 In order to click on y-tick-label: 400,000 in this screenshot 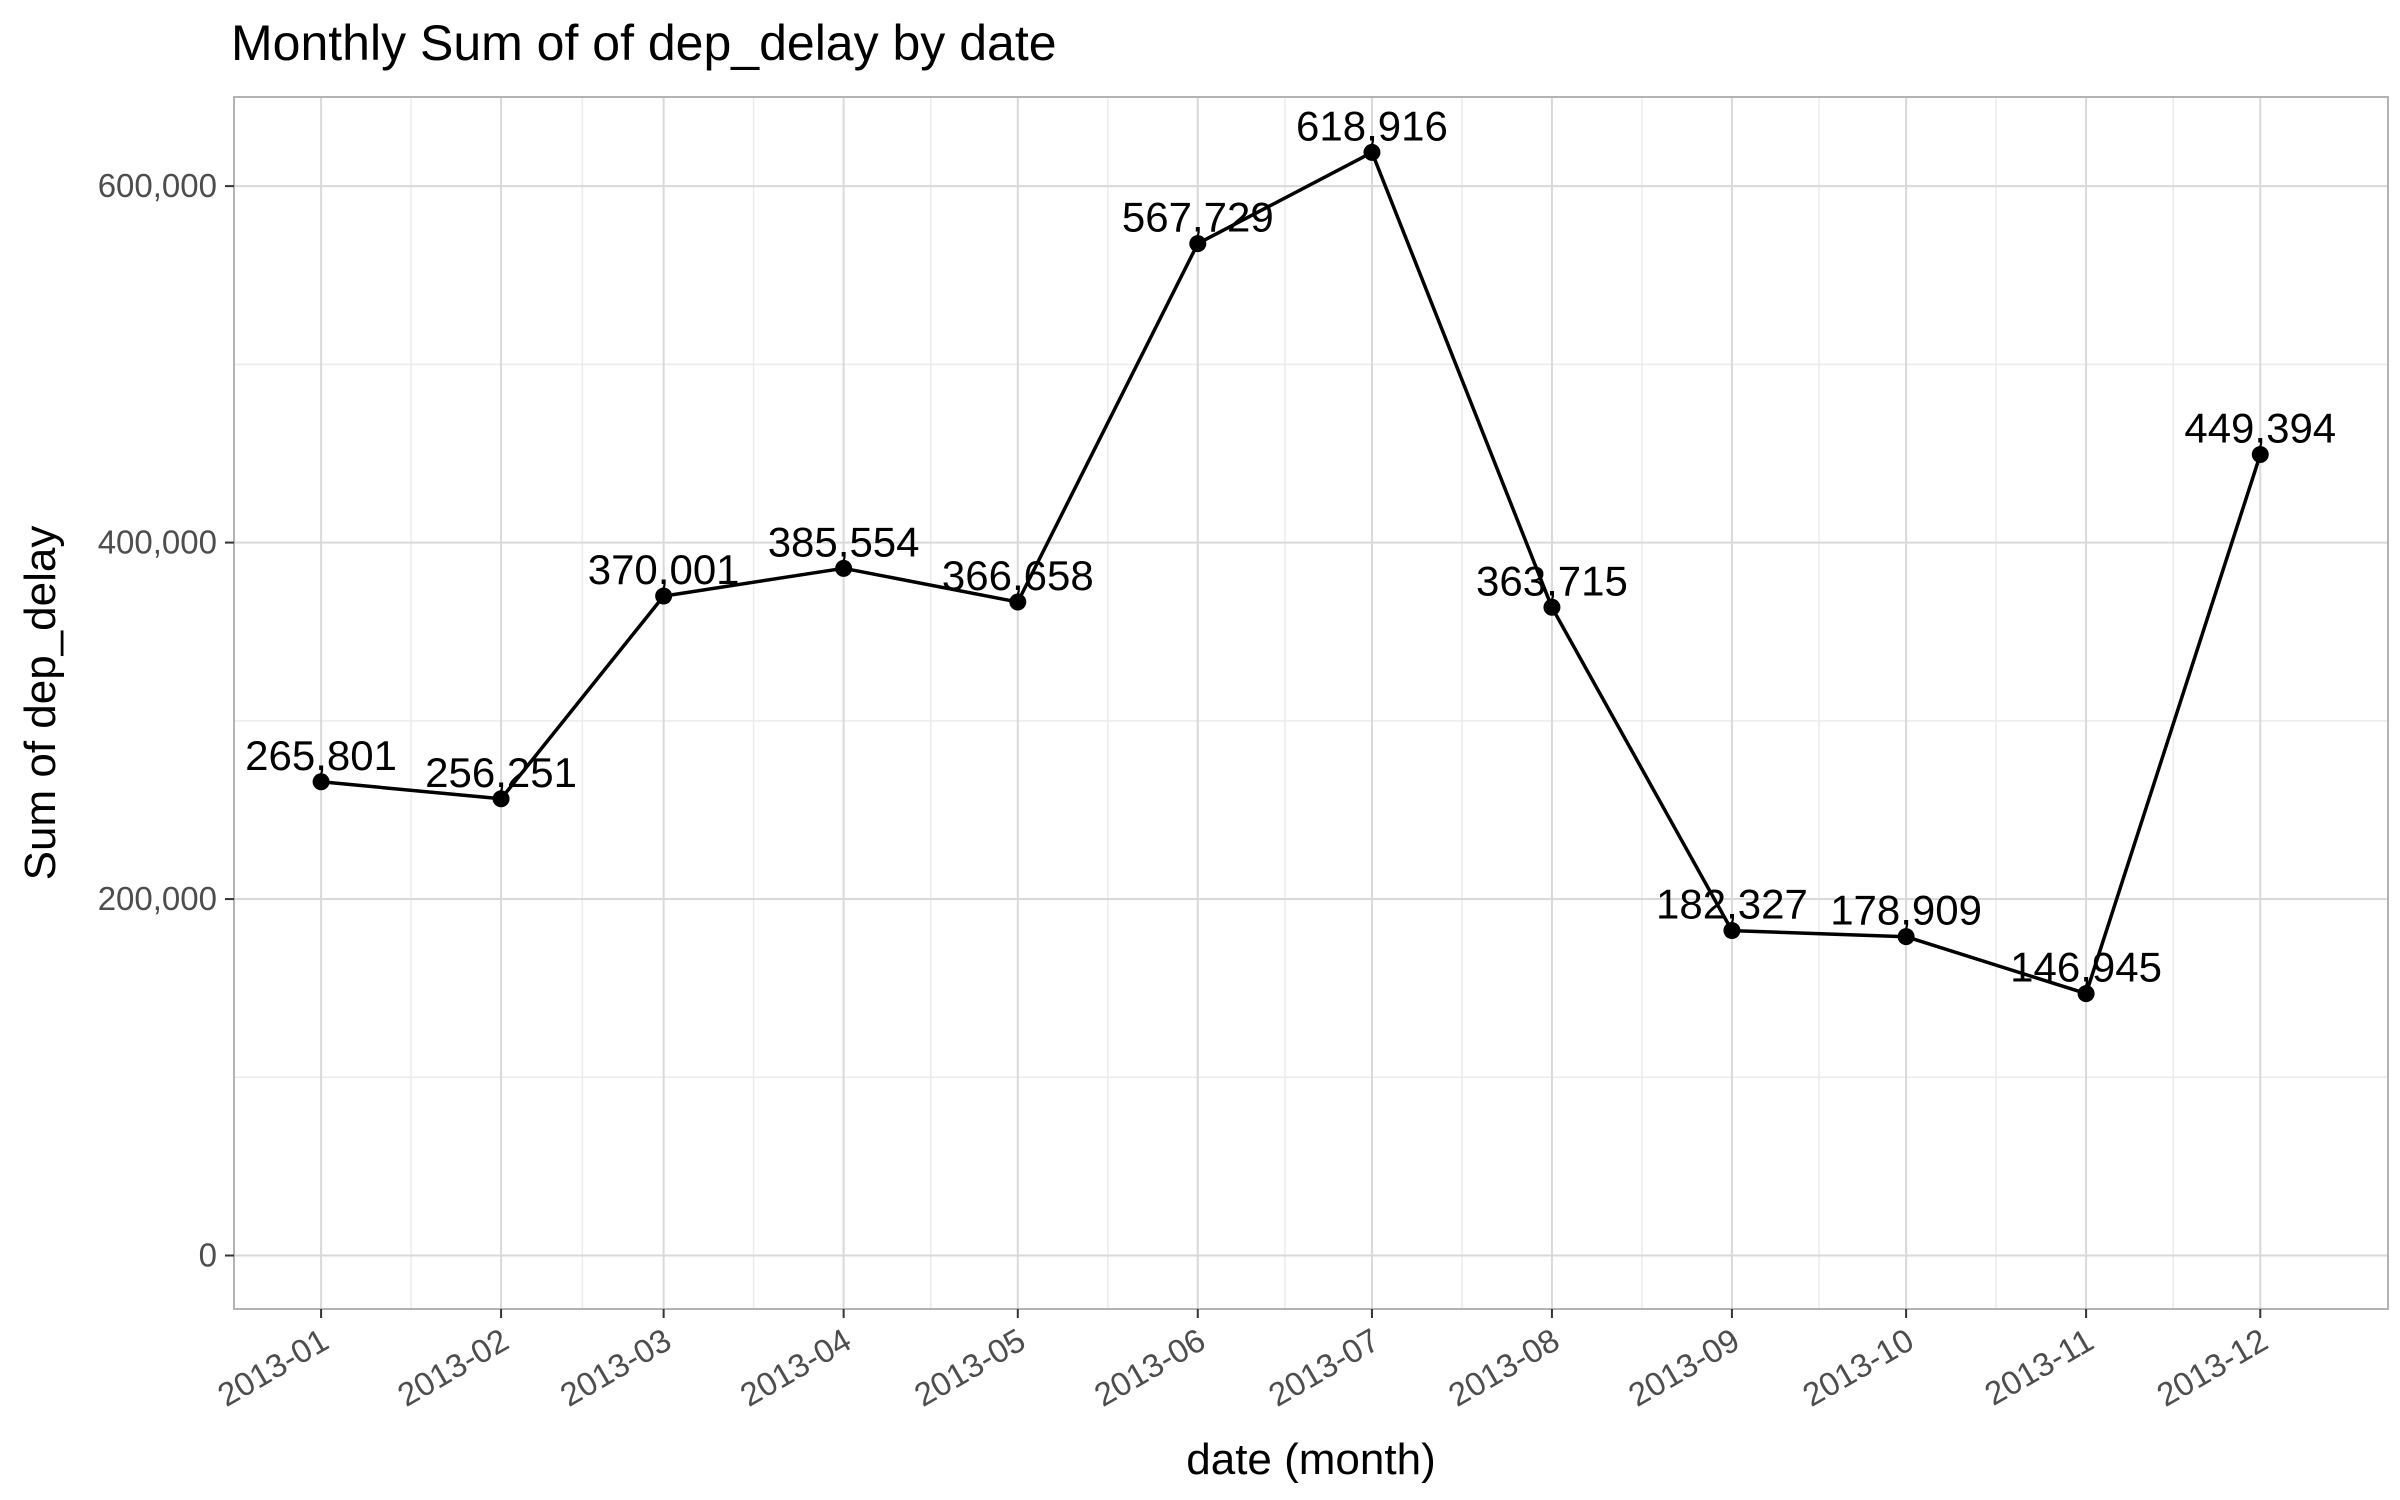, I will do `click(157, 542)`.